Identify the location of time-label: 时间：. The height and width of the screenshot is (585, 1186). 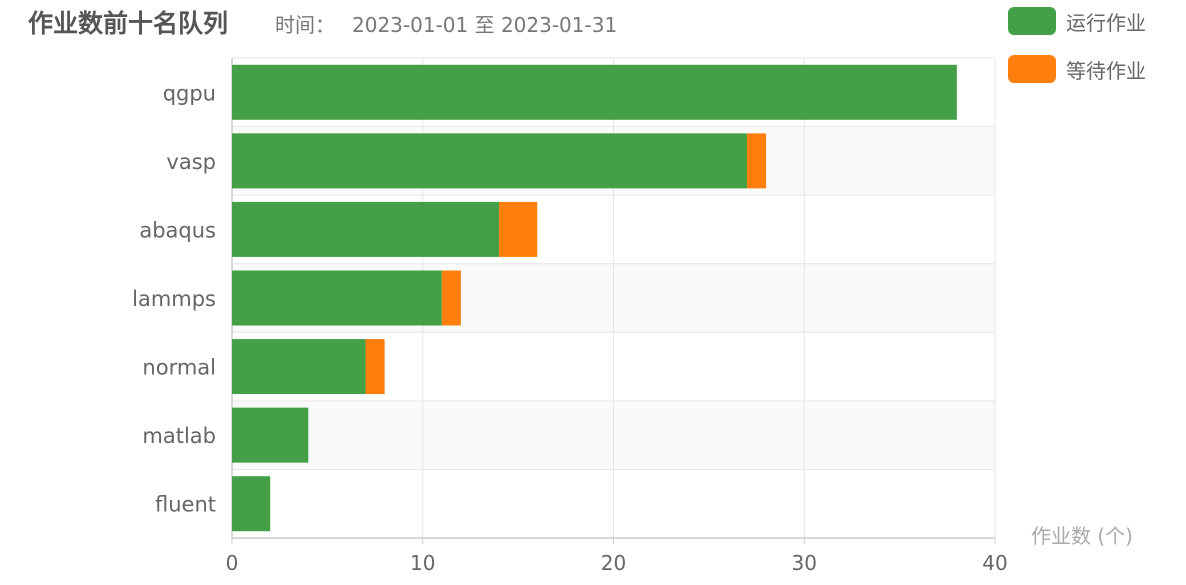
(305, 25).